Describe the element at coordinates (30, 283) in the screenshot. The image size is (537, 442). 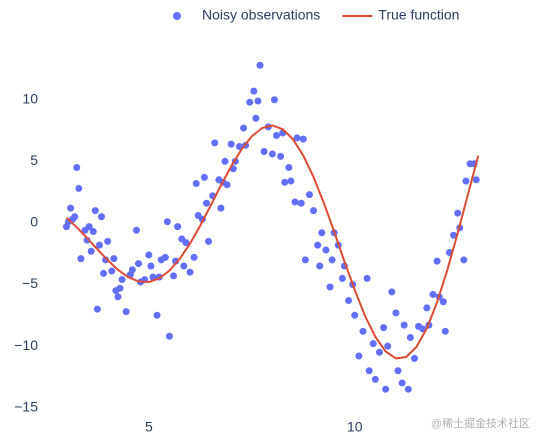
I see `y-tick-label: −5` at that location.